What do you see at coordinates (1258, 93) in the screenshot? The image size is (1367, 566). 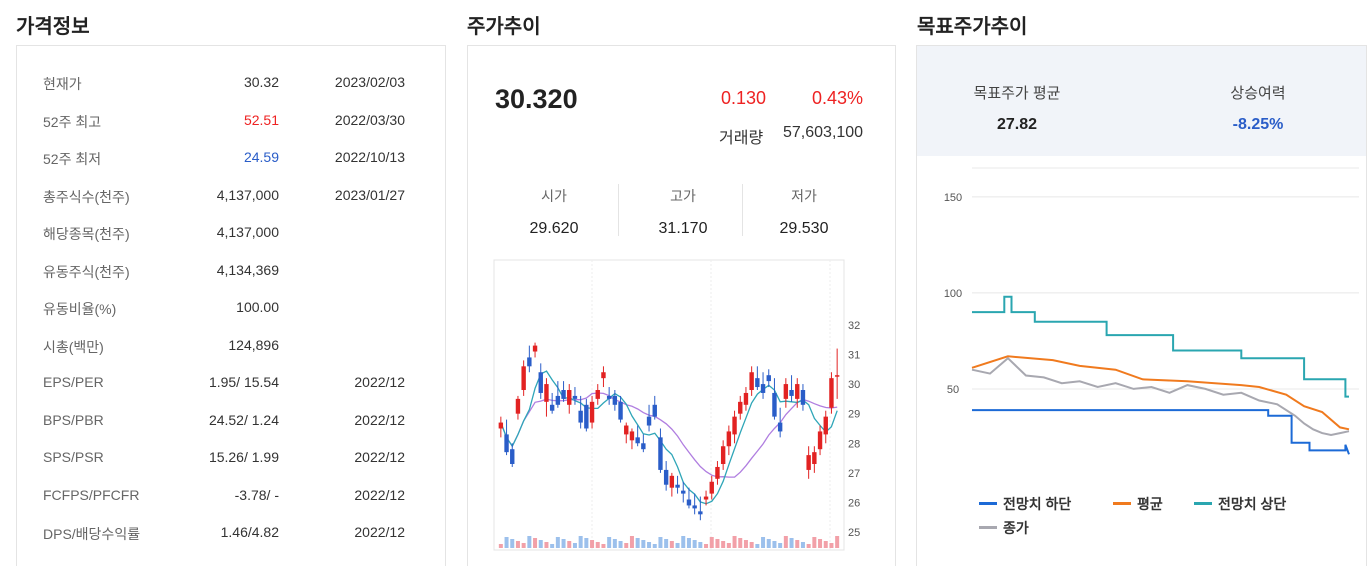 I see `upside-label: 상승여력` at bounding box center [1258, 93].